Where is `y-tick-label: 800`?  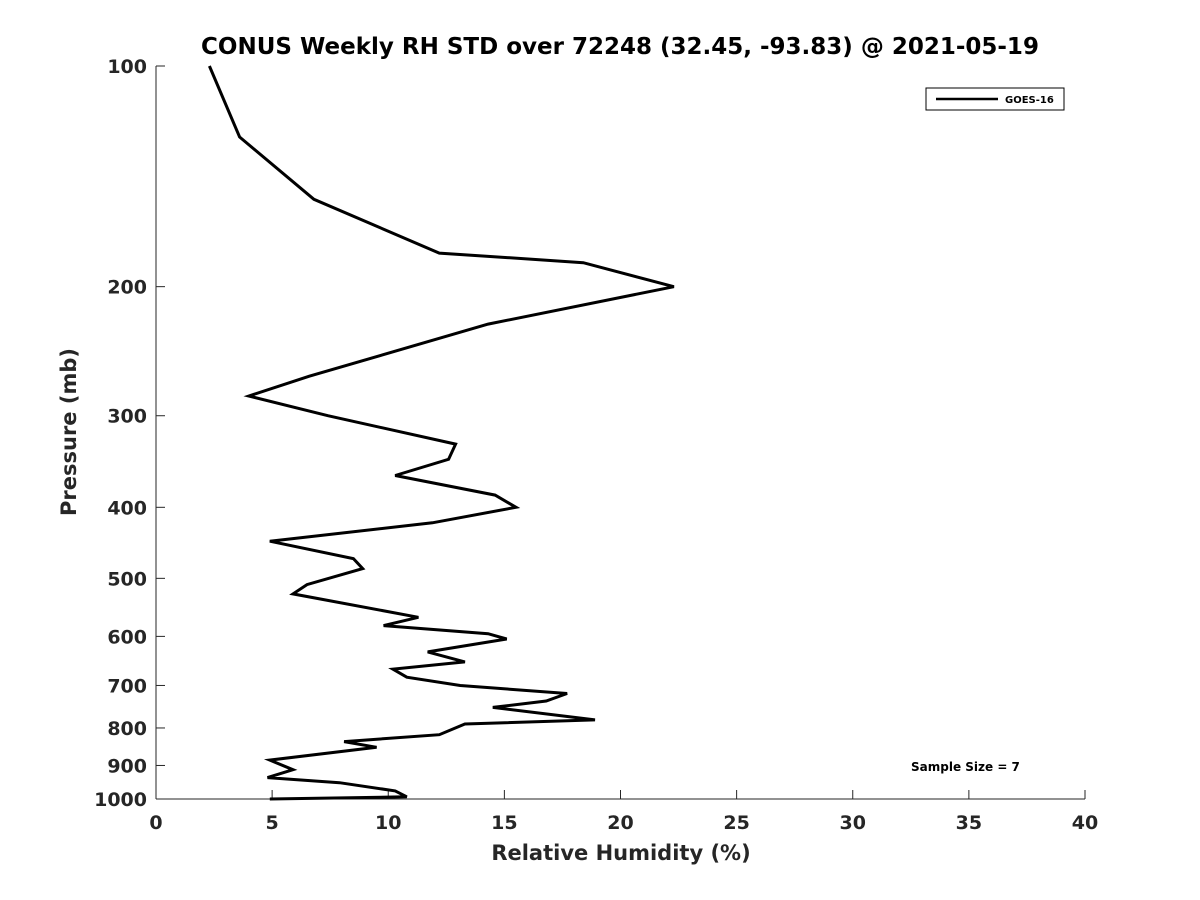
y-tick-label: 800 is located at coordinates (127, 729).